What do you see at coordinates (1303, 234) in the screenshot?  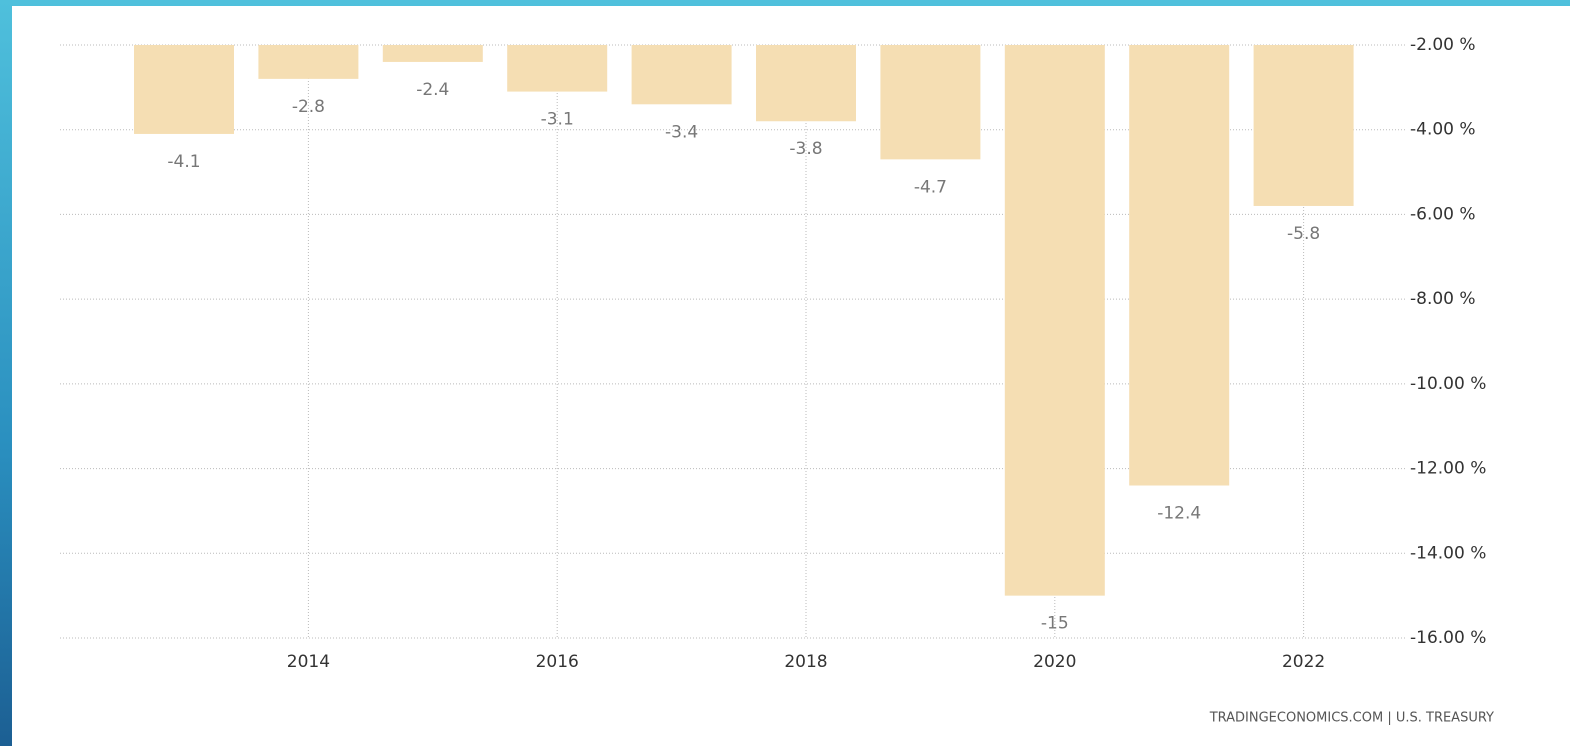 I see `data-label: -5.8` at bounding box center [1303, 234].